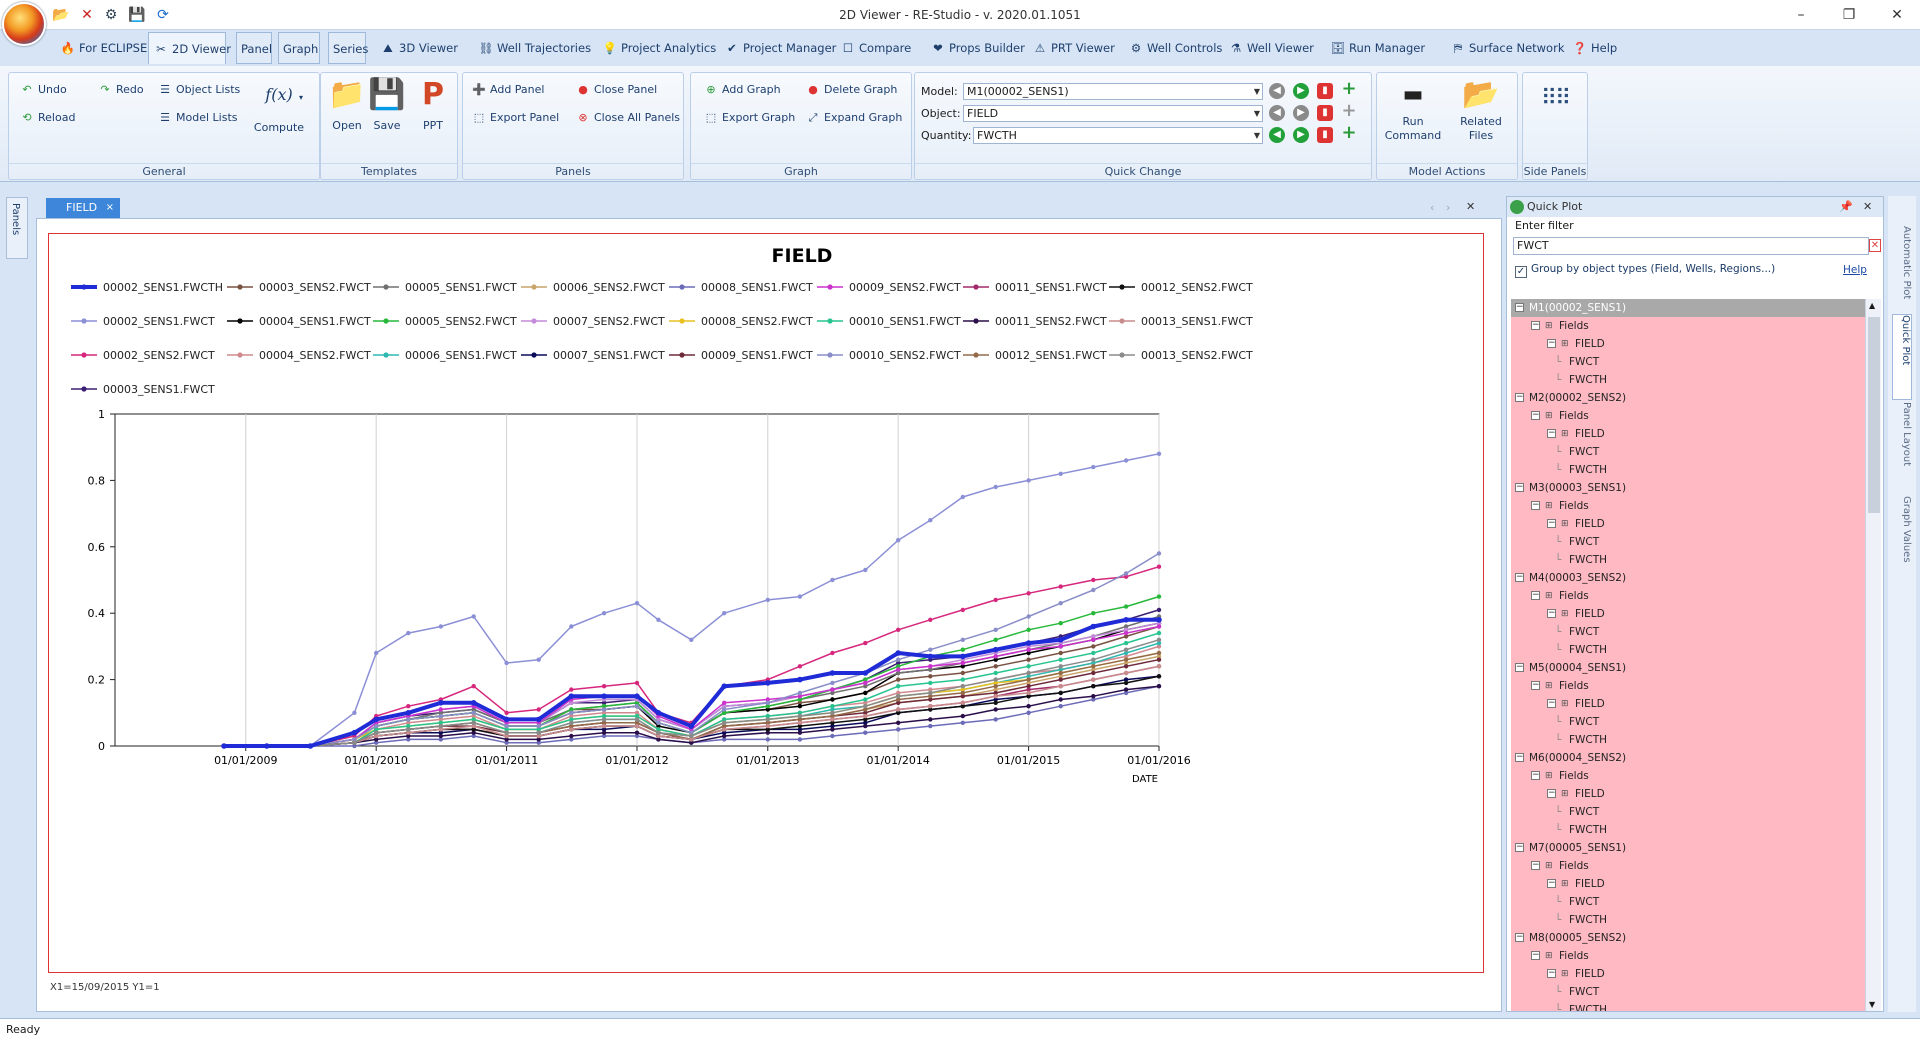  What do you see at coordinates (1349, 110) in the screenshot?
I see `object-add-icon: +` at bounding box center [1349, 110].